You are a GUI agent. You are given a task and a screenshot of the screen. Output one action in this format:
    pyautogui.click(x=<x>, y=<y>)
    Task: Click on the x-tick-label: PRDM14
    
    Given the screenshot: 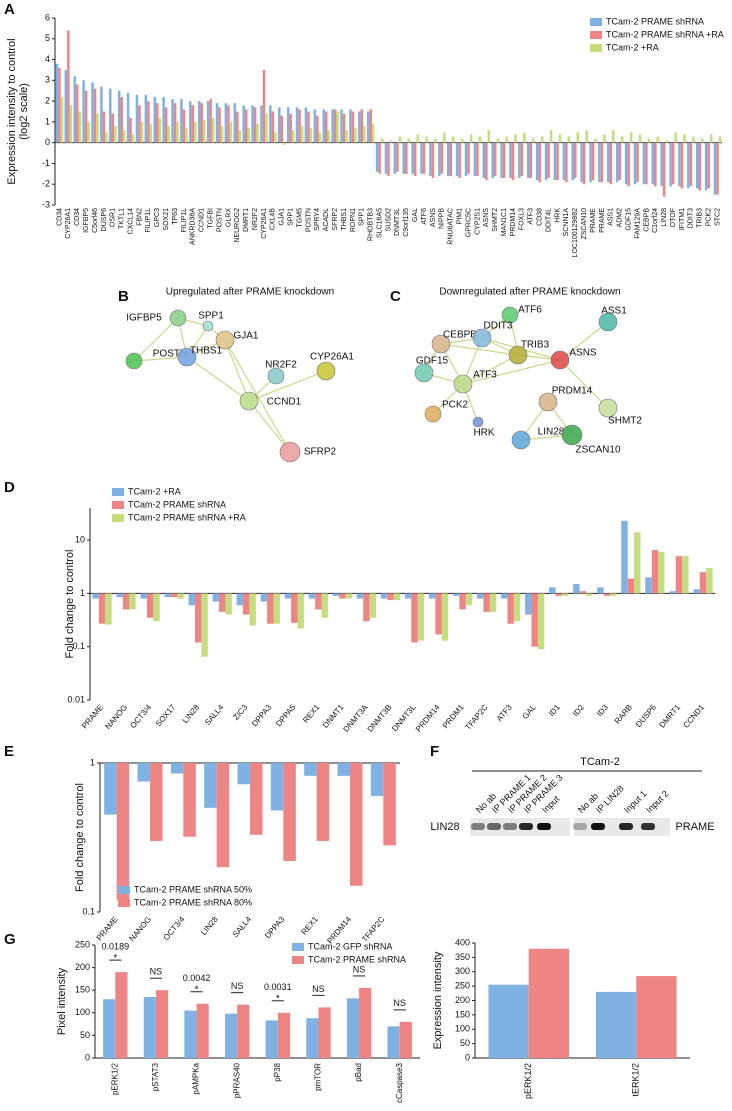 What is the action you would take?
    pyautogui.click(x=513, y=222)
    